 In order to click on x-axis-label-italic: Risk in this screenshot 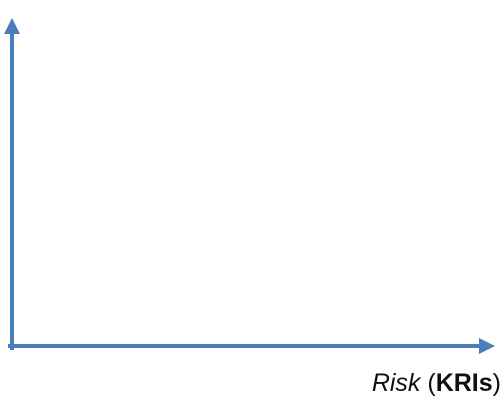, I will do `click(396, 383)`.